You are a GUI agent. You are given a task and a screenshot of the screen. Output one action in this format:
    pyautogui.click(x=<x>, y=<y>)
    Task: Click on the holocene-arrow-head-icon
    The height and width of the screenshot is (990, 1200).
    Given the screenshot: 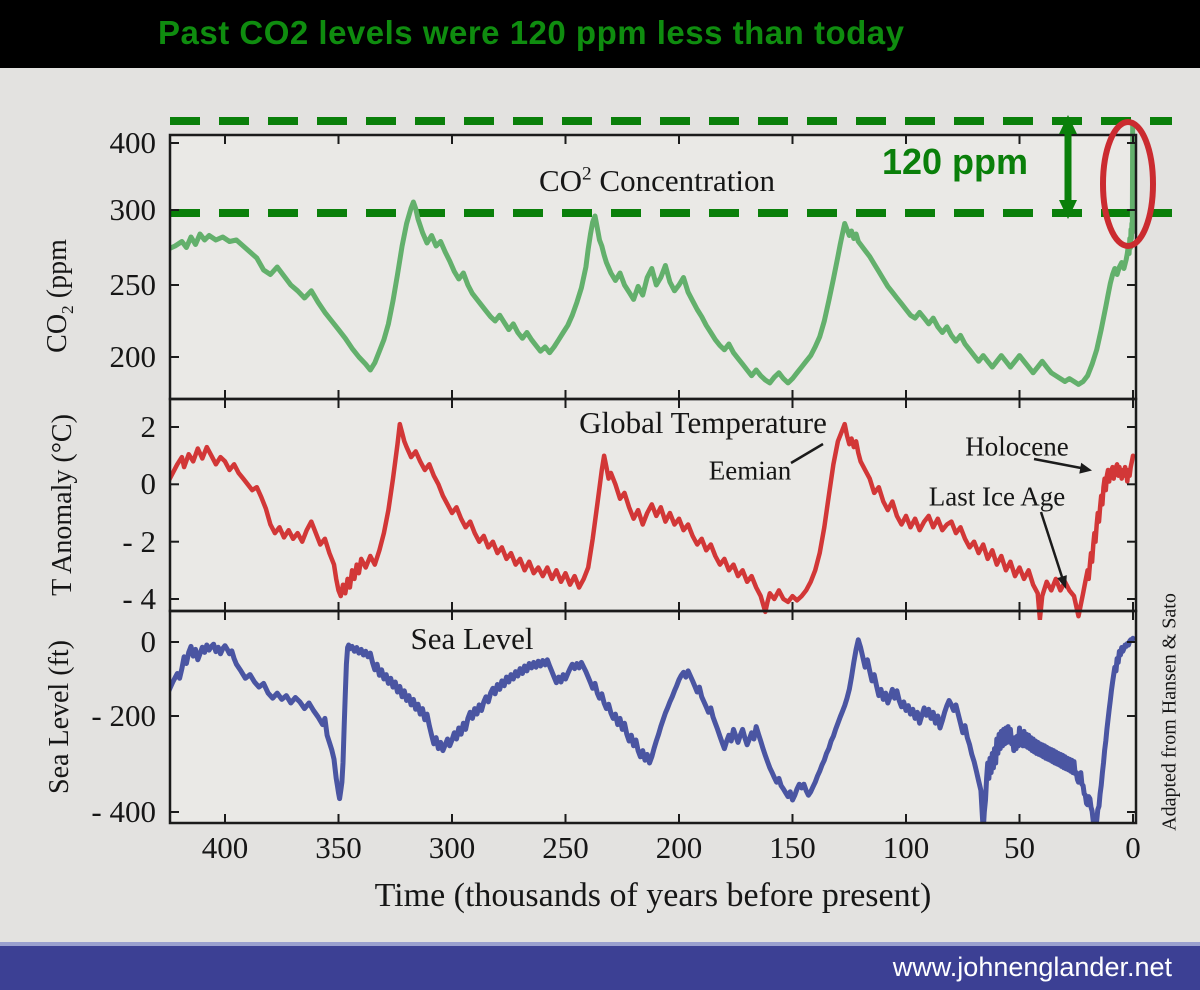 What is the action you would take?
    pyautogui.click(x=1085, y=468)
    